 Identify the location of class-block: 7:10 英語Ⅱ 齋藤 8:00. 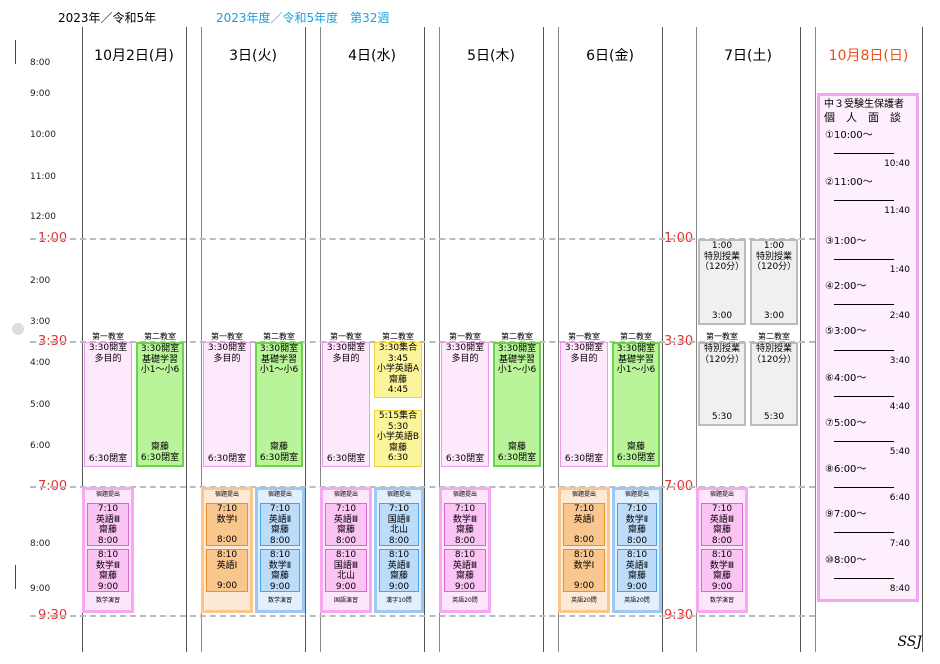
(280, 524).